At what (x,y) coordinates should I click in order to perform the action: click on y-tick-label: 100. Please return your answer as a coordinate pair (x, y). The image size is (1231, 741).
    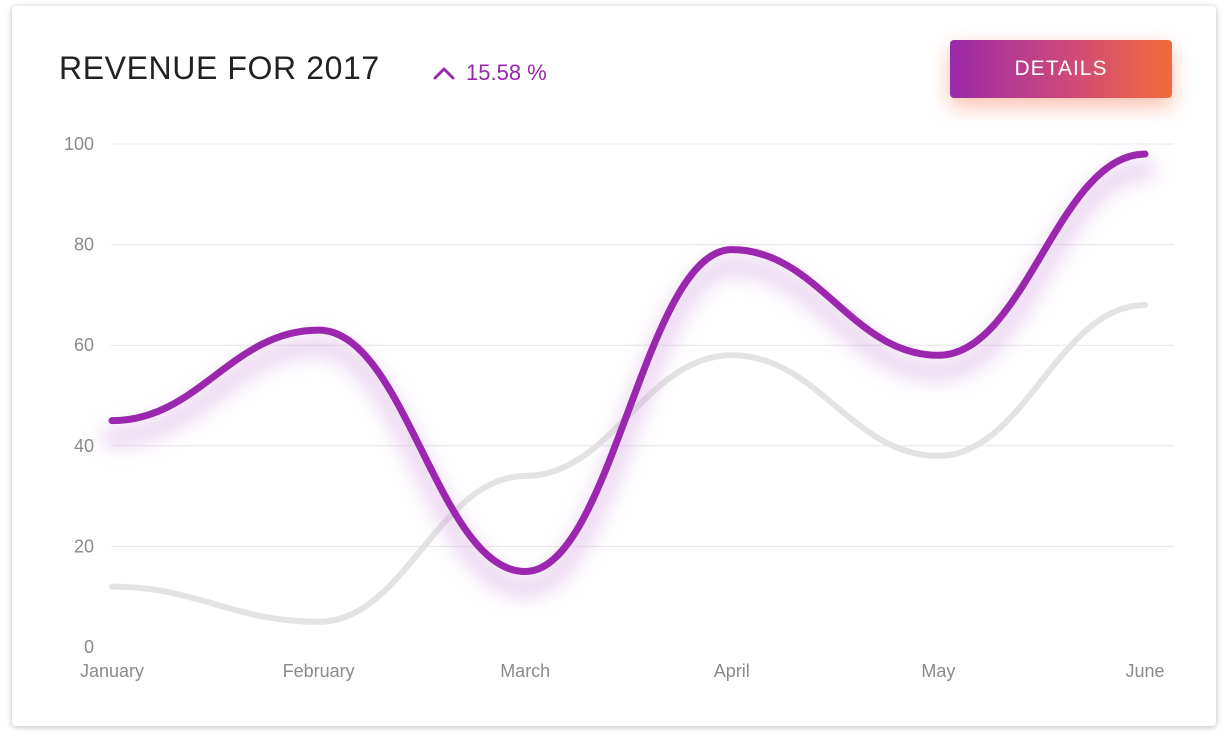
    Looking at the image, I should click on (79, 144).